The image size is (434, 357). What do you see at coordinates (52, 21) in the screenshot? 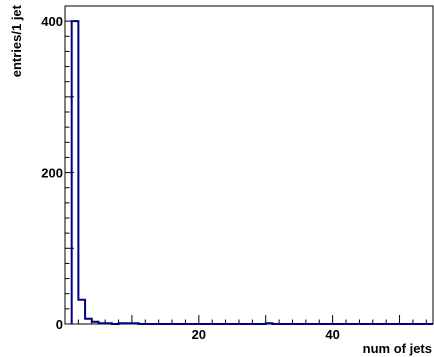
I see `y-tick-label: 400` at bounding box center [52, 21].